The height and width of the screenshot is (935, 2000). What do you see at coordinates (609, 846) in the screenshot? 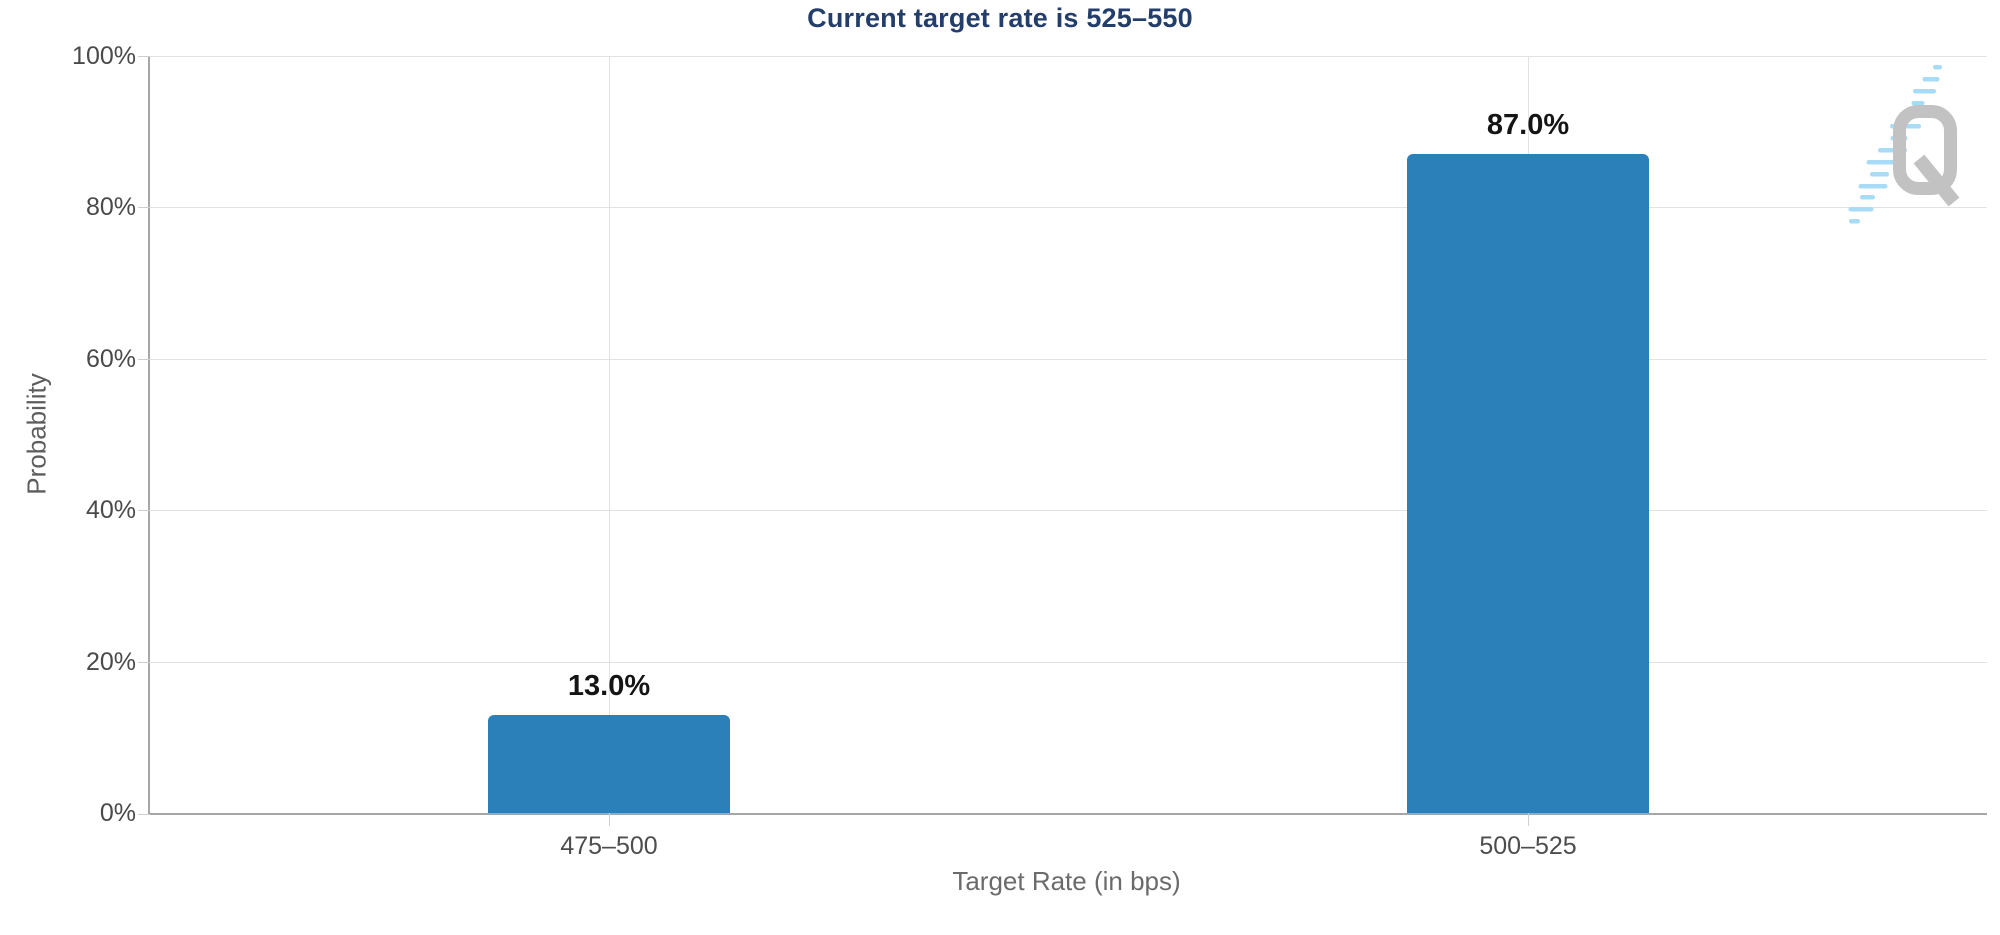
I see `x-tick-label-0: 475–500` at bounding box center [609, 846].